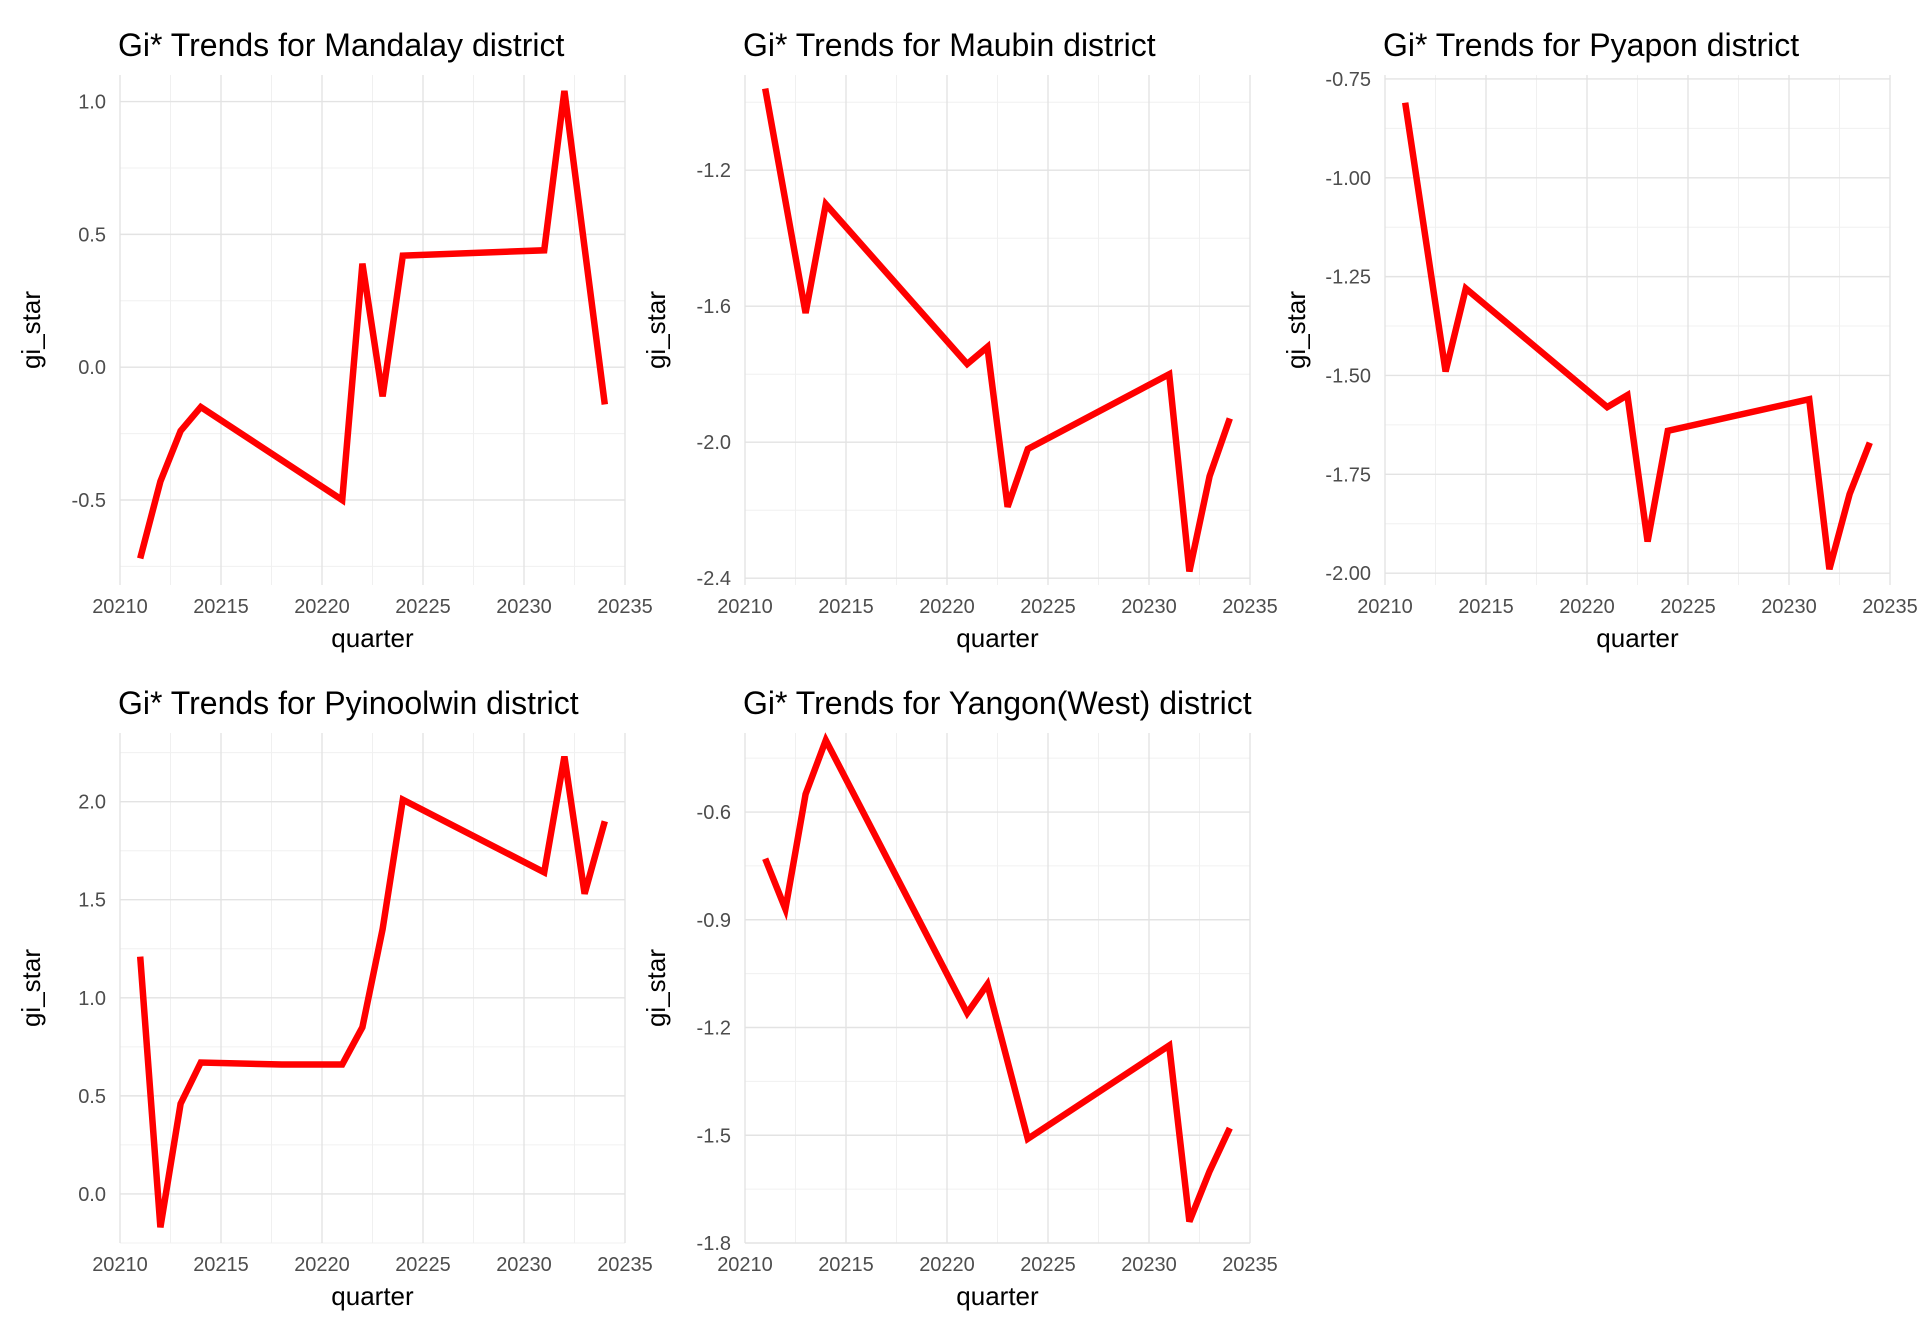 The image size is (1920, 1344). What do you see at coordinates (714, 921) in the screenshot?
I see `y-tick-label: -0.9` at bounding box center [714, 921].